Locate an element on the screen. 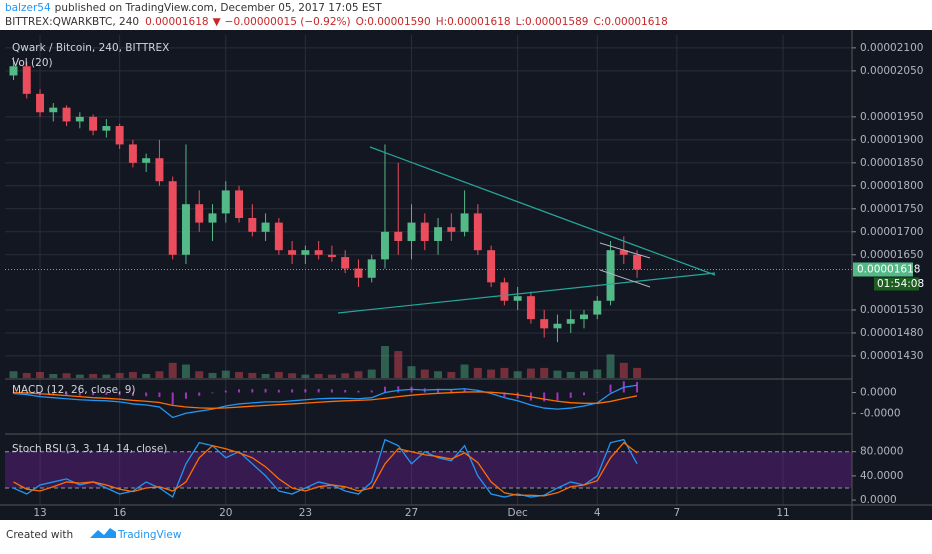  ohlc: C:0.00001618 is located at coordinates (630, 22).